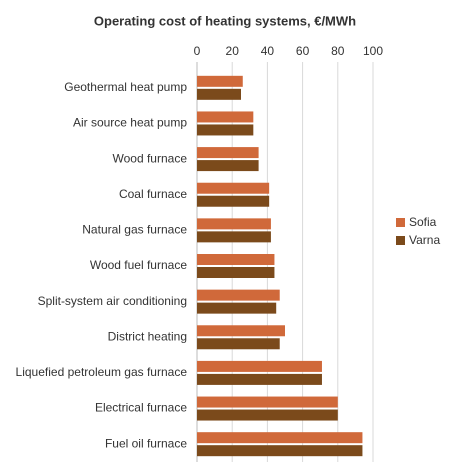 Image resolution: width=450 pixels, height=475 pixels. Describe the element at coordinates (197, 51) in the screenshot. I see `x-tick-label: 0` at that location.